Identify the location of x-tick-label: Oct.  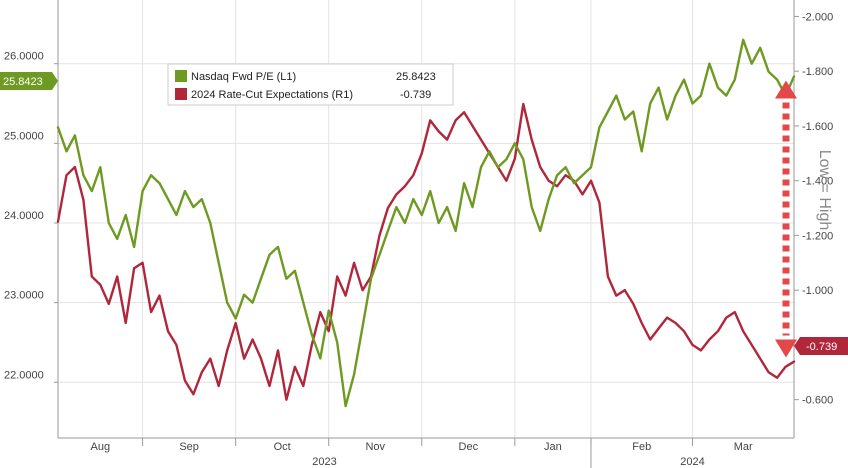
(282, 447).